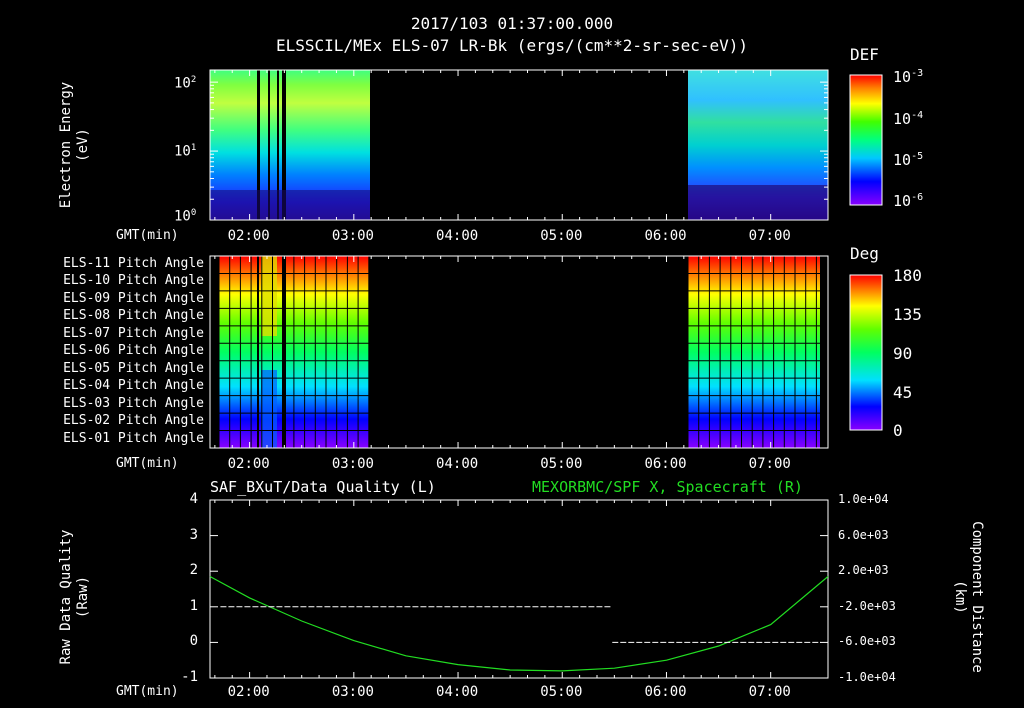 This screenshot has height=708, width=1024. Describe the element at coordinates (193, 499) in the screenshot. I see `quality-tick-label: 4` at that location.